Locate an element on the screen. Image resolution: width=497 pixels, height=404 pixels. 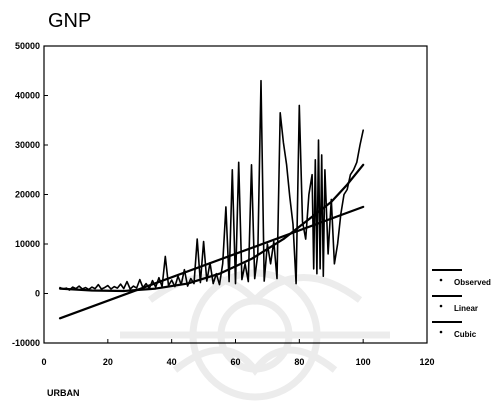
x-tick-label: 20 is located at coordinates (108, 362).